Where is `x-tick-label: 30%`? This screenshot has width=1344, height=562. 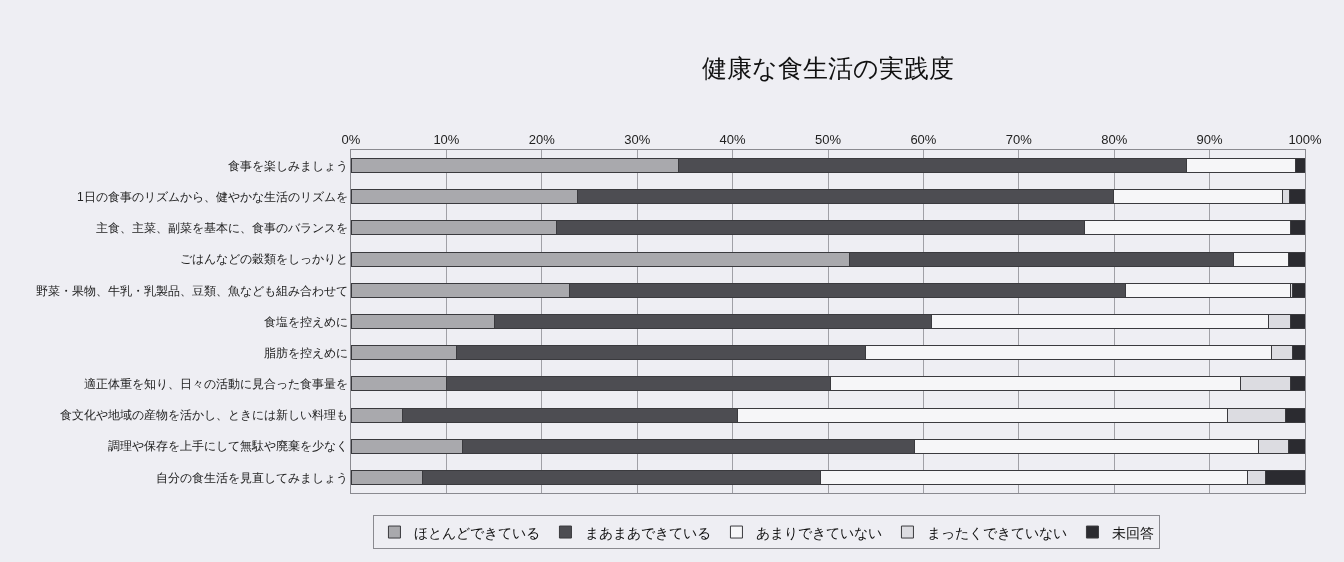 x-tick-label: 30% is located at coordinates (637, 139).